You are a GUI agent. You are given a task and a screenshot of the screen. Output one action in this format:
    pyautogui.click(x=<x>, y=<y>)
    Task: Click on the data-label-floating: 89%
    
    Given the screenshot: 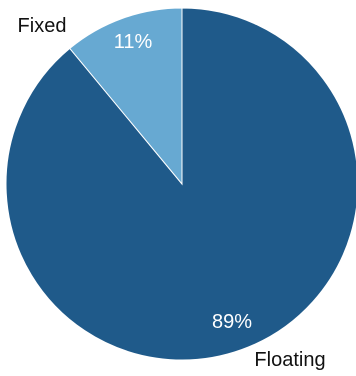 What is the action you would take?
    pyautogui.click(x=232, y=322)
    